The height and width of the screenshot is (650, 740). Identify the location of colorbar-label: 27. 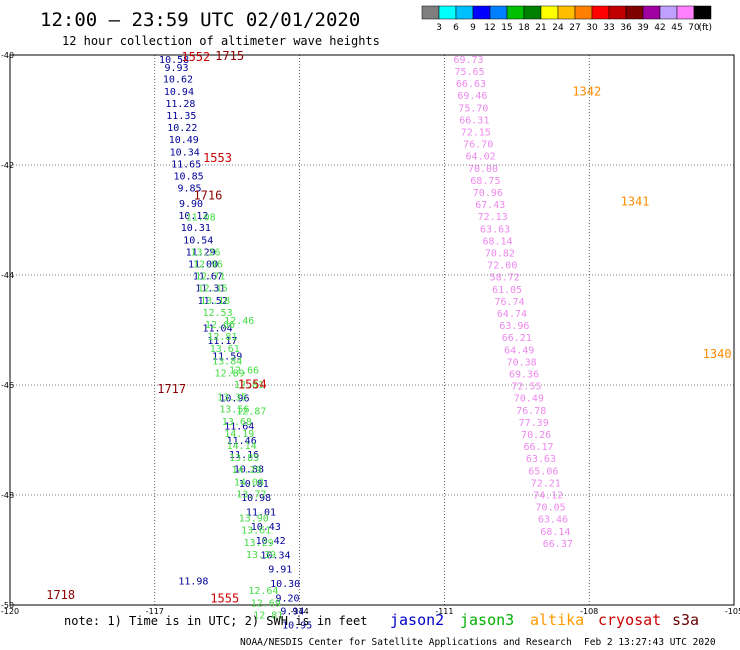
(574, 28).